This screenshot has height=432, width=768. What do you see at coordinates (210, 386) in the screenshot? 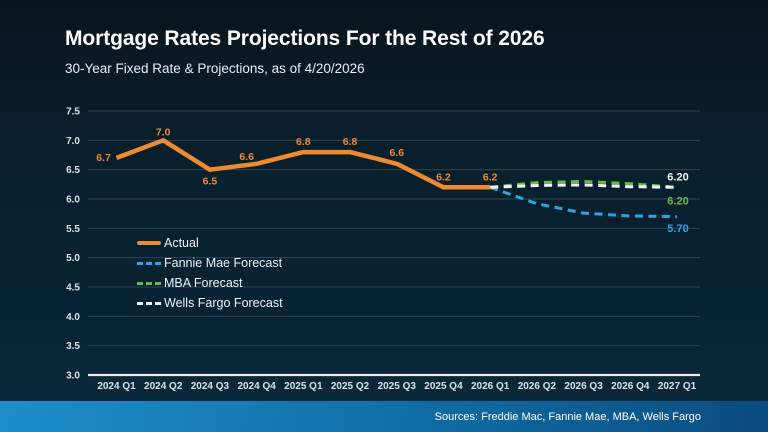
I see `x-tick-label: 2024 Q3` at bounding box center [210, 386].